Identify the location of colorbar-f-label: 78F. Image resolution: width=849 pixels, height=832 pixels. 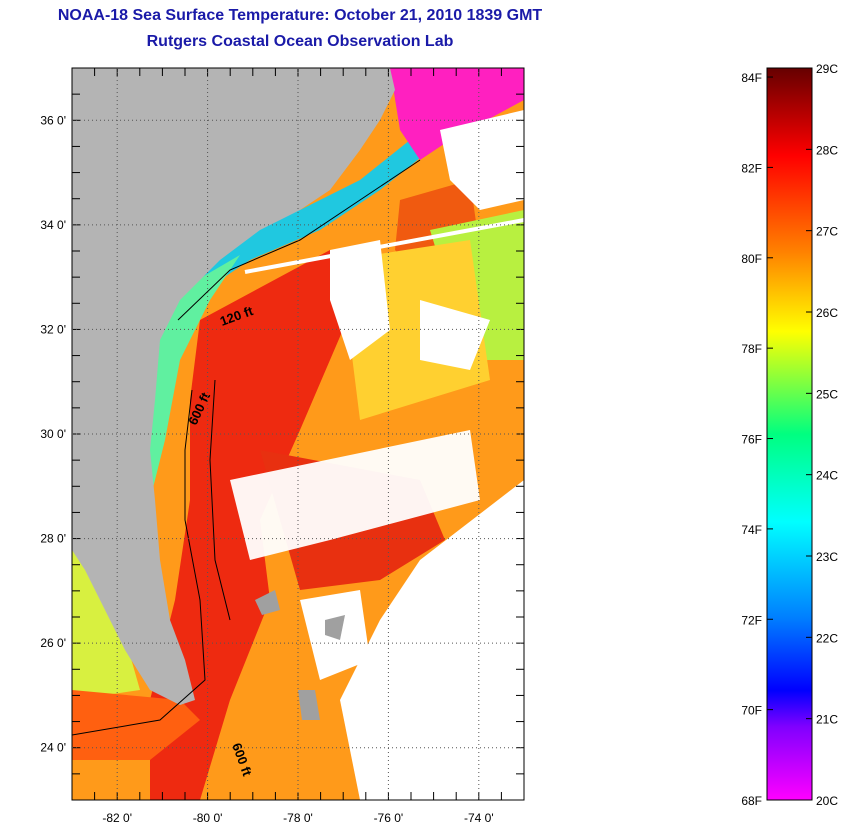
(751, 349).